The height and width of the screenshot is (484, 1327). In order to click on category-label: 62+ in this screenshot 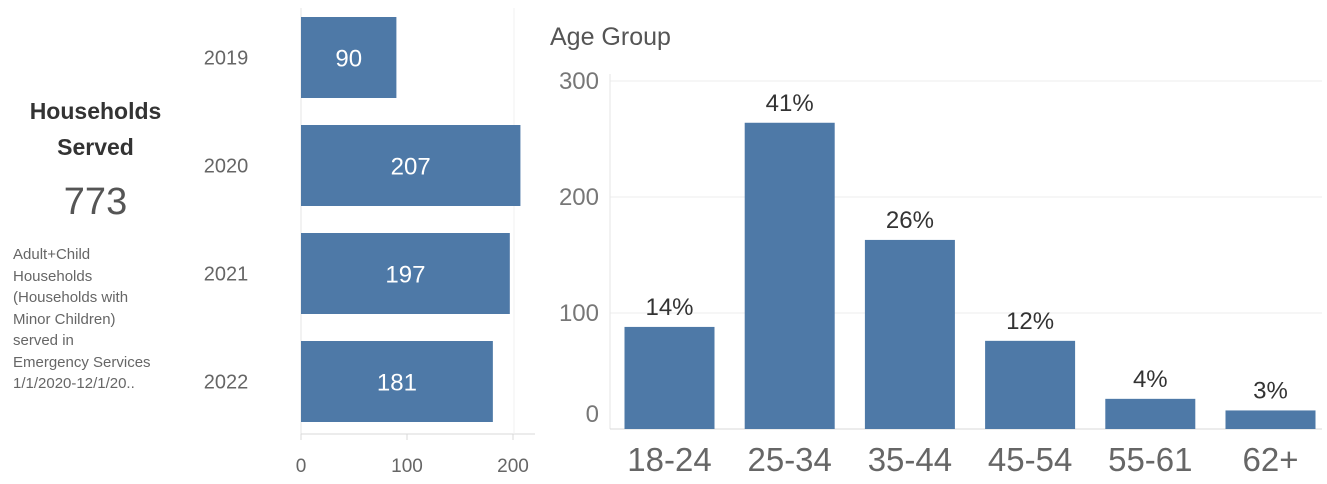, I will do `click(1271, 459)`.